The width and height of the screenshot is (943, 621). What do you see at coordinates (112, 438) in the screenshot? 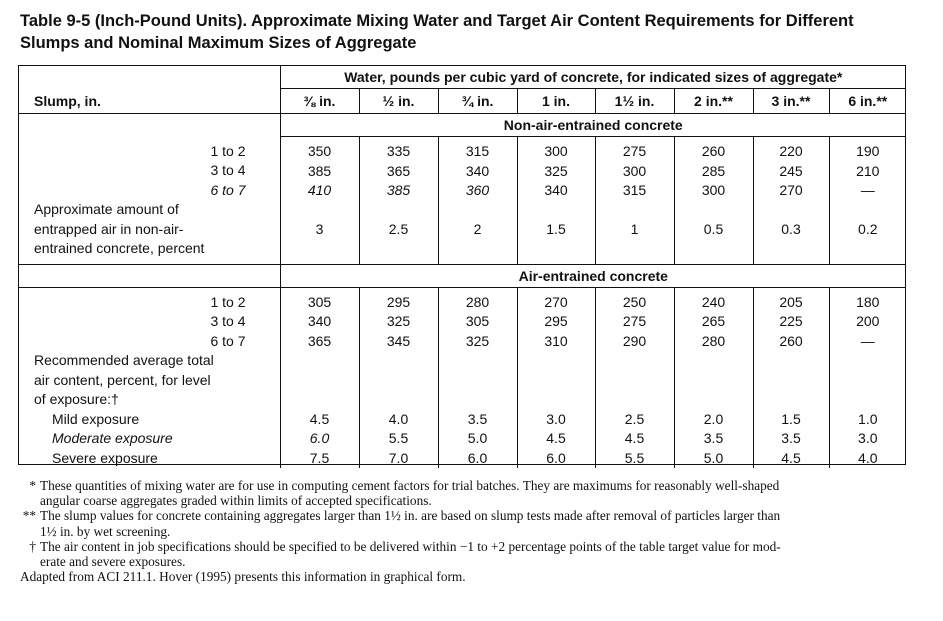
I see `exposure-moderate-label: Moderate exposure` at bounding box center [112, 438].